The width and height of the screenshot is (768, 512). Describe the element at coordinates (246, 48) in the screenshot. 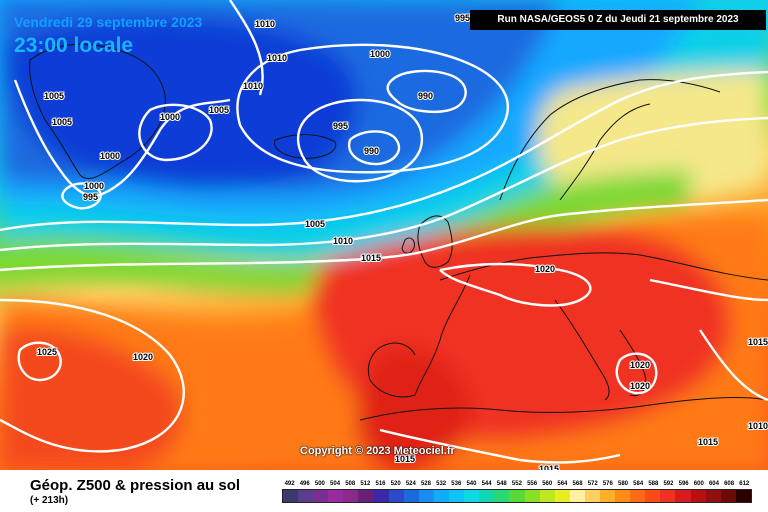

I see `isobar-1010-north` at that location.